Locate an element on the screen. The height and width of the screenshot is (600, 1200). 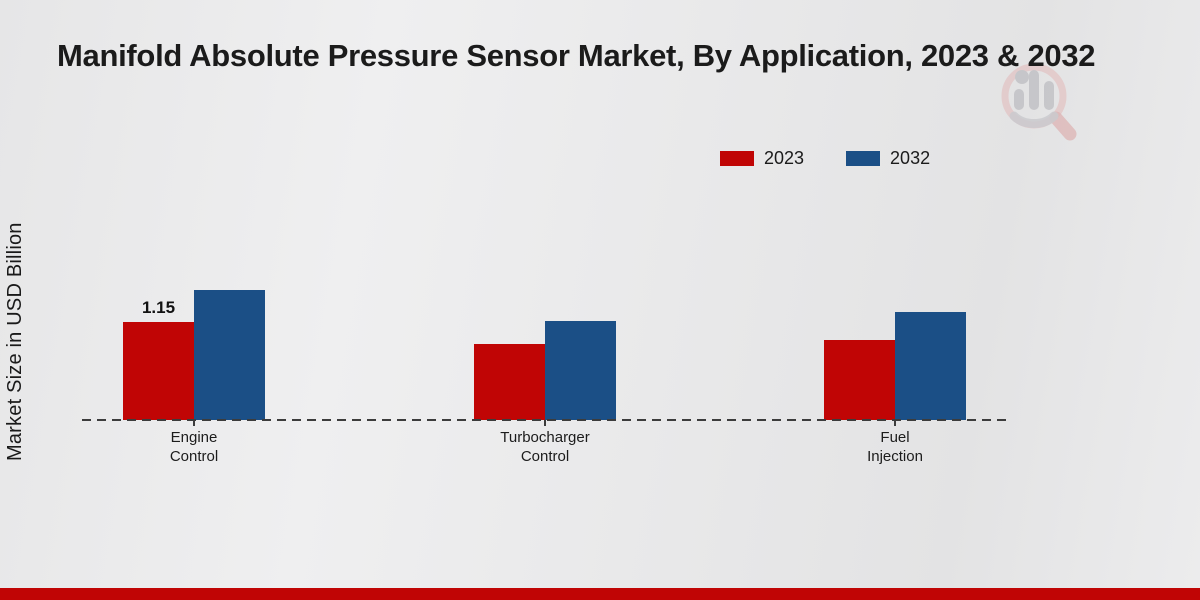
legend-swatch-2023 is located at coordinates (737, 158).